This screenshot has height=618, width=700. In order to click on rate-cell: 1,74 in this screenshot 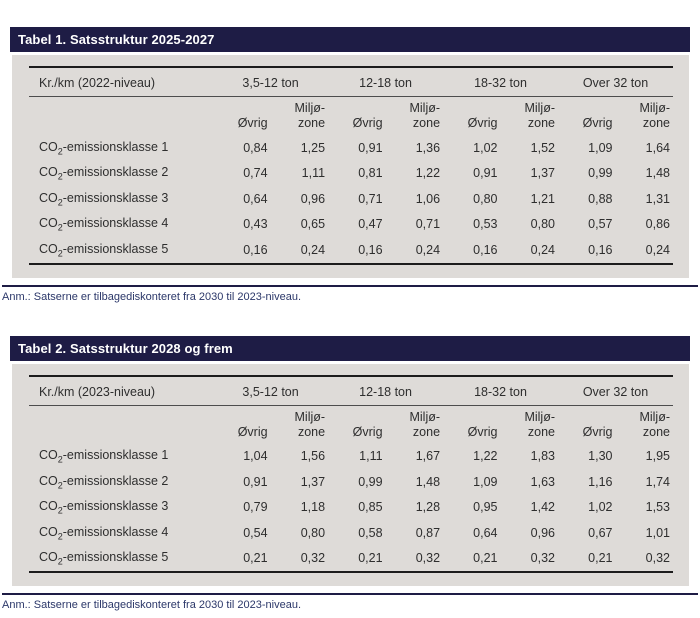, I will do `click(657, 481)`.